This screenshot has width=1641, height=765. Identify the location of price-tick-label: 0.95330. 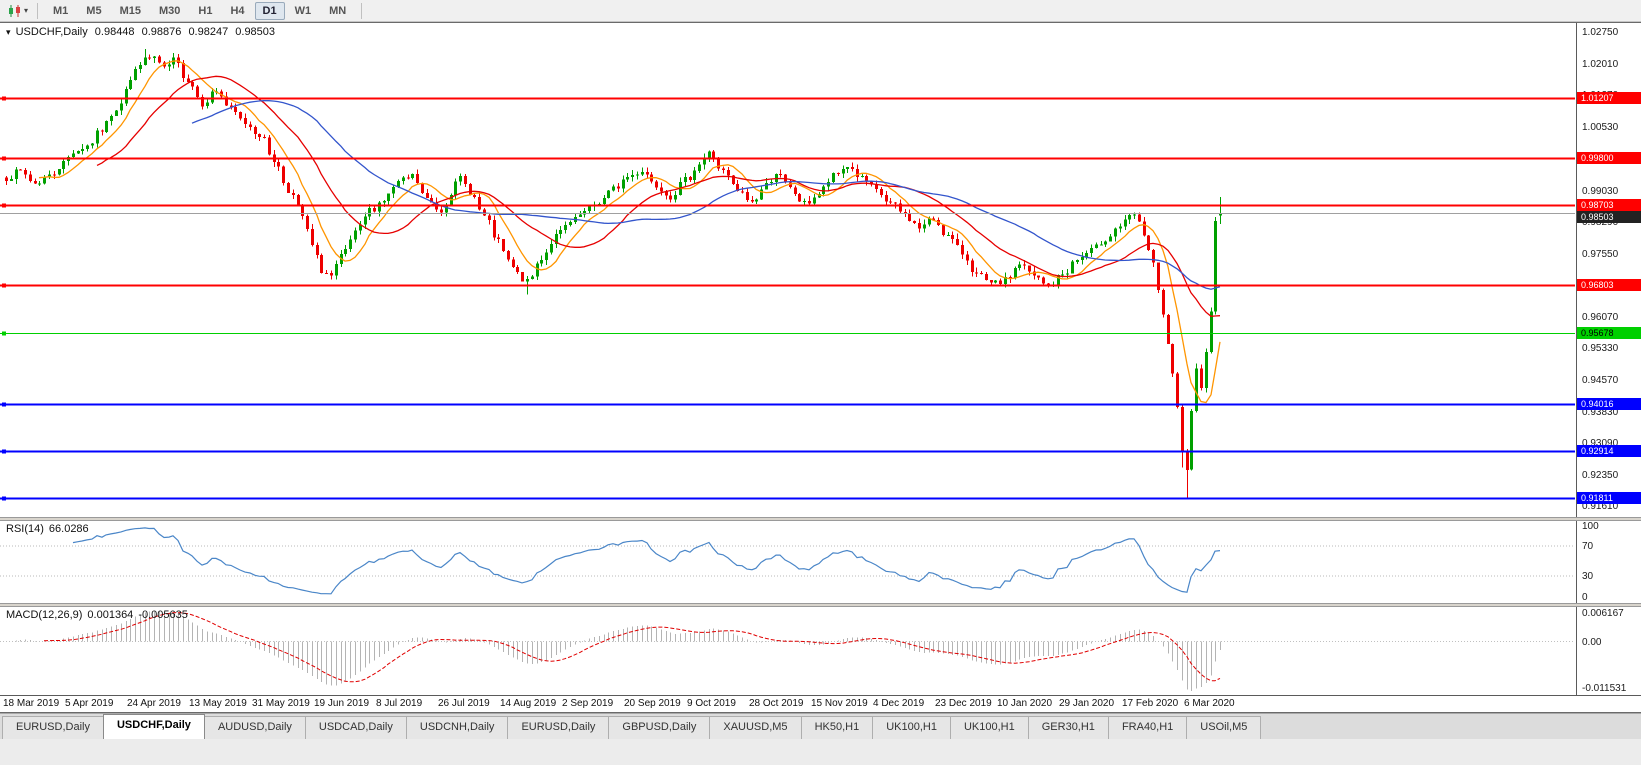
(1600, 349).